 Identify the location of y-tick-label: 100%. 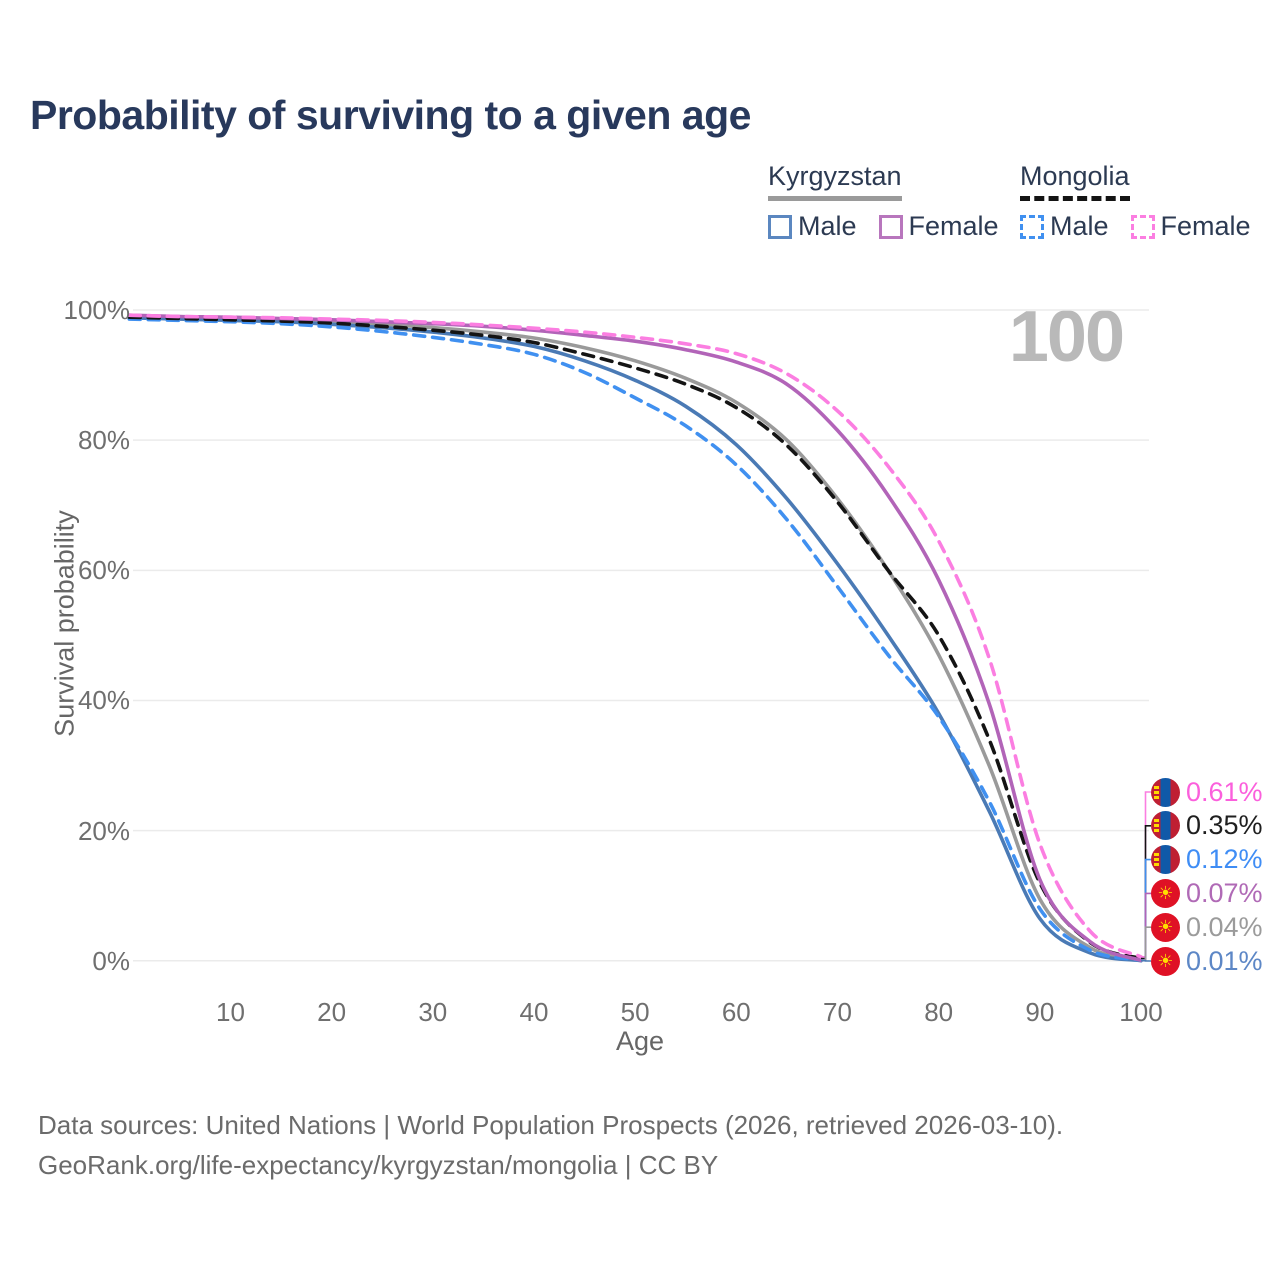
(97, 310).